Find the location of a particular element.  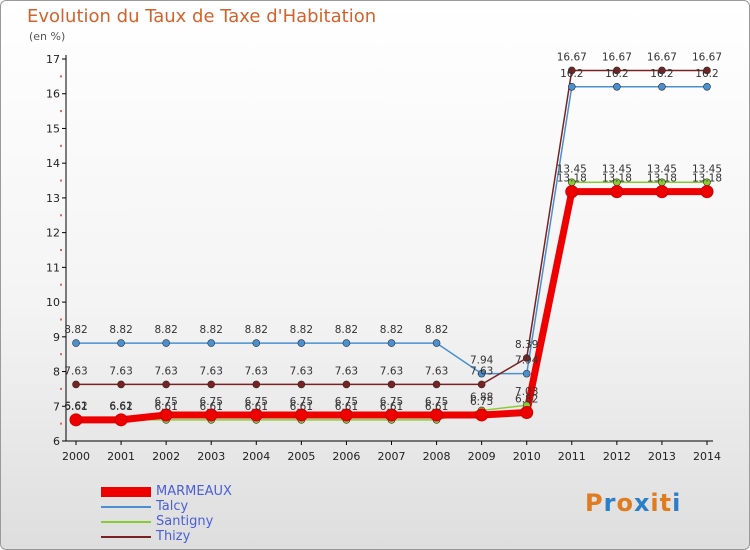

data-label-thizy: 8.39 is located at coordinates (526, 345).